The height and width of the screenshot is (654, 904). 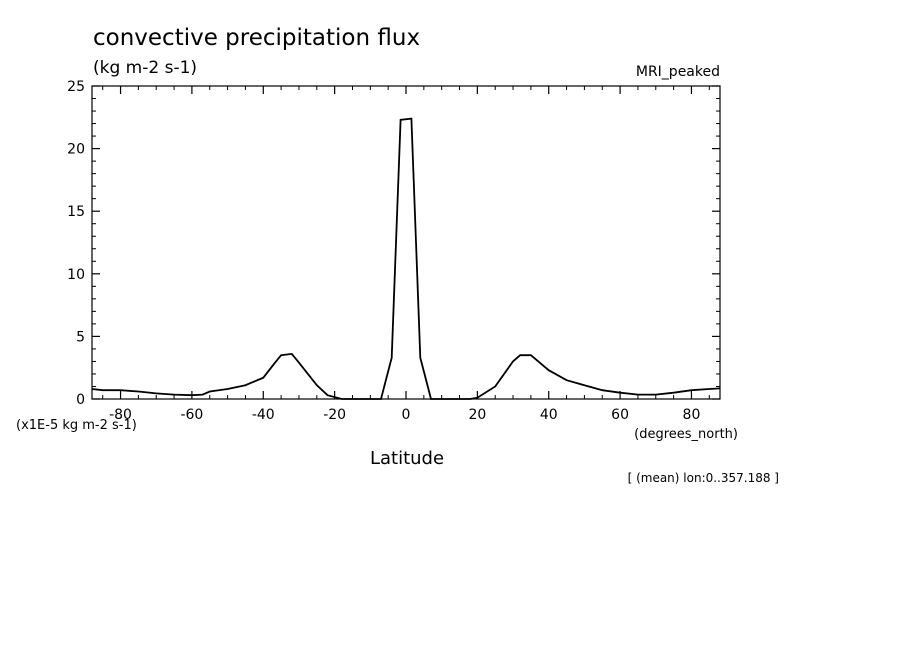 What do you see at coordinates (80, 400) in the screenshot?
I see `y-tick-label: 0` at bounding box center [80, 400].